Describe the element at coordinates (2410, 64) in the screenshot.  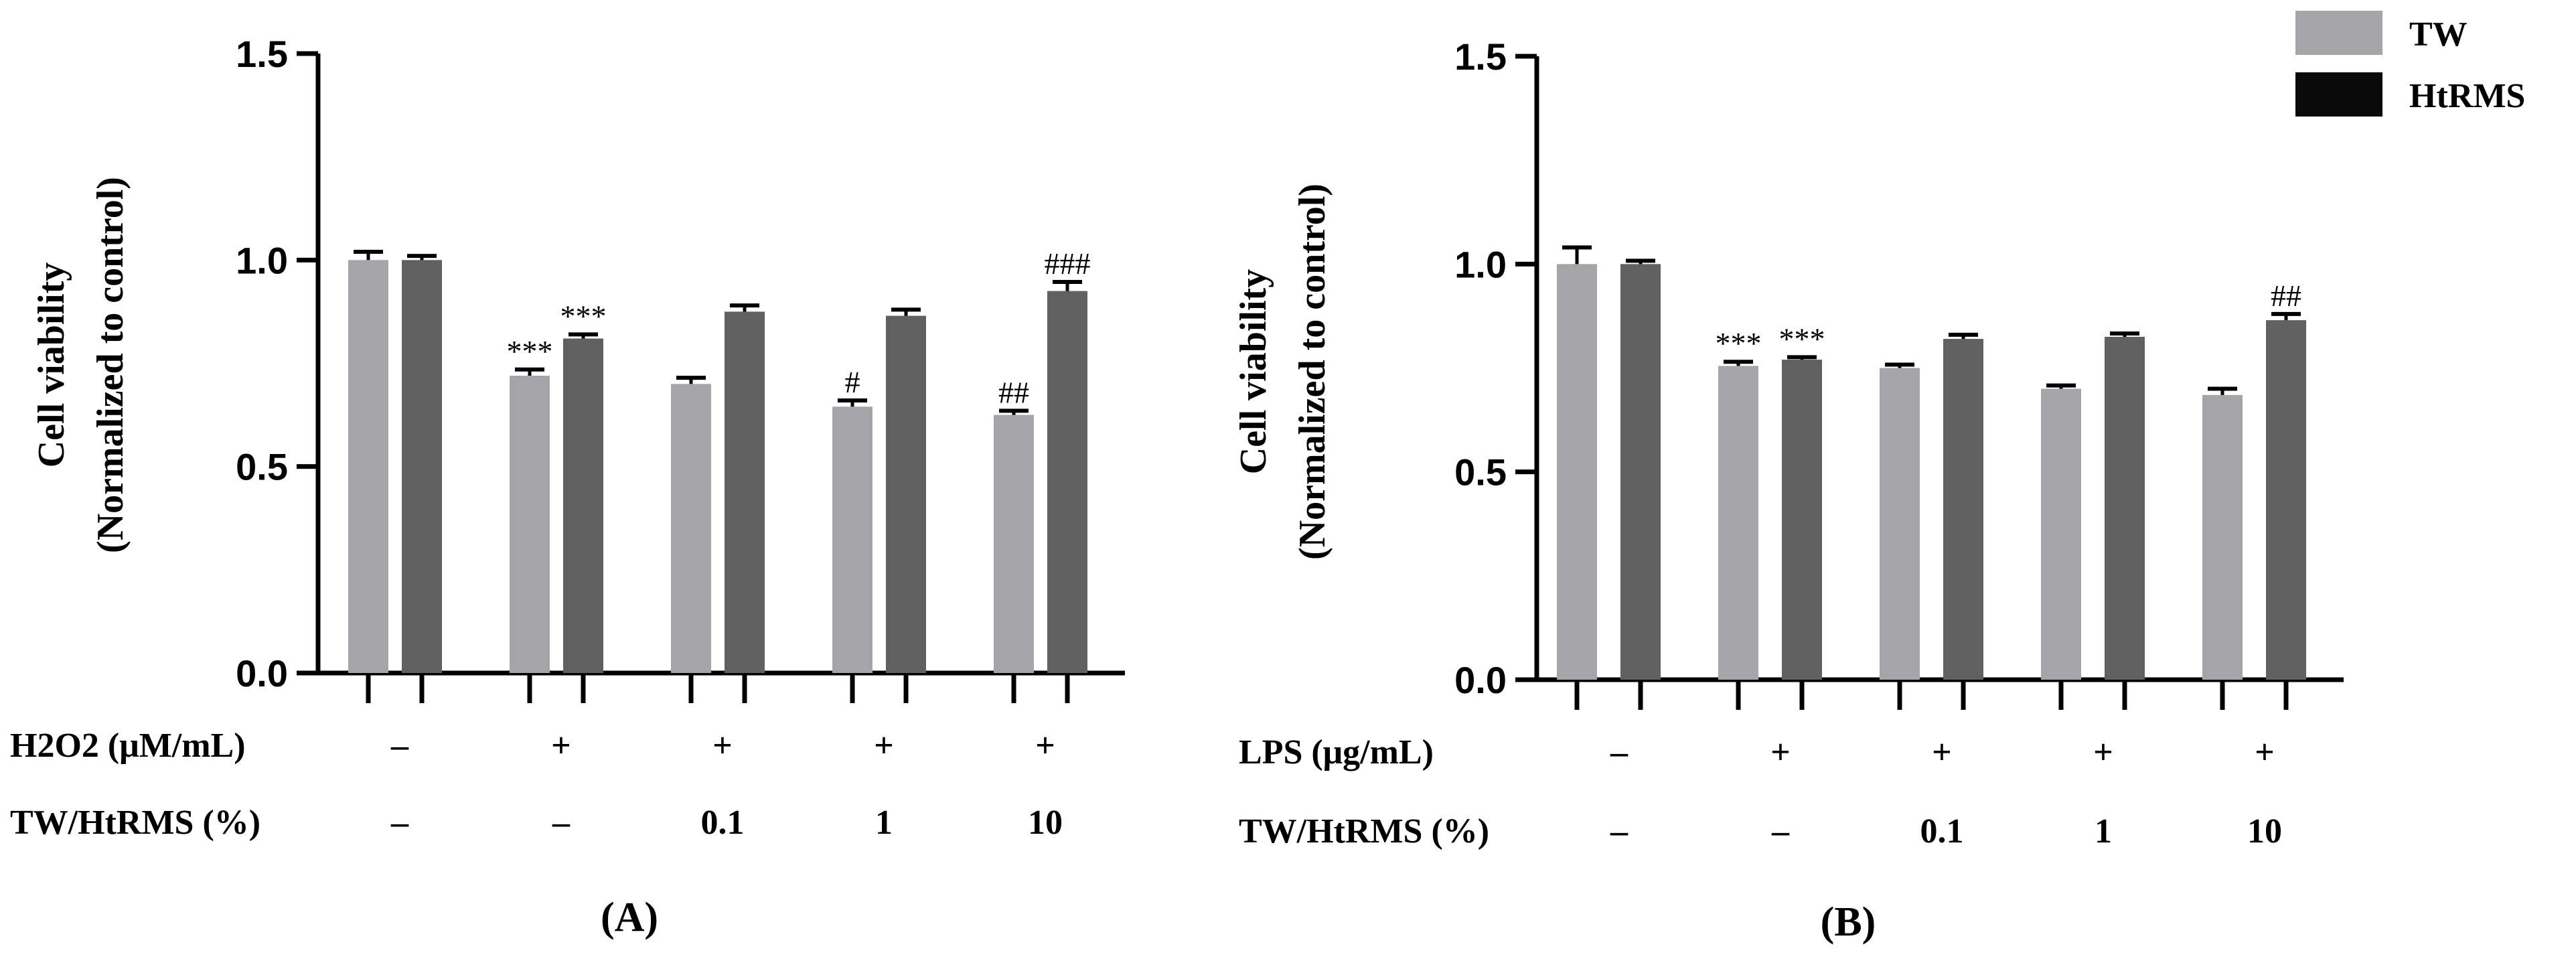
I see `legend: TW HtRMS` at that location.